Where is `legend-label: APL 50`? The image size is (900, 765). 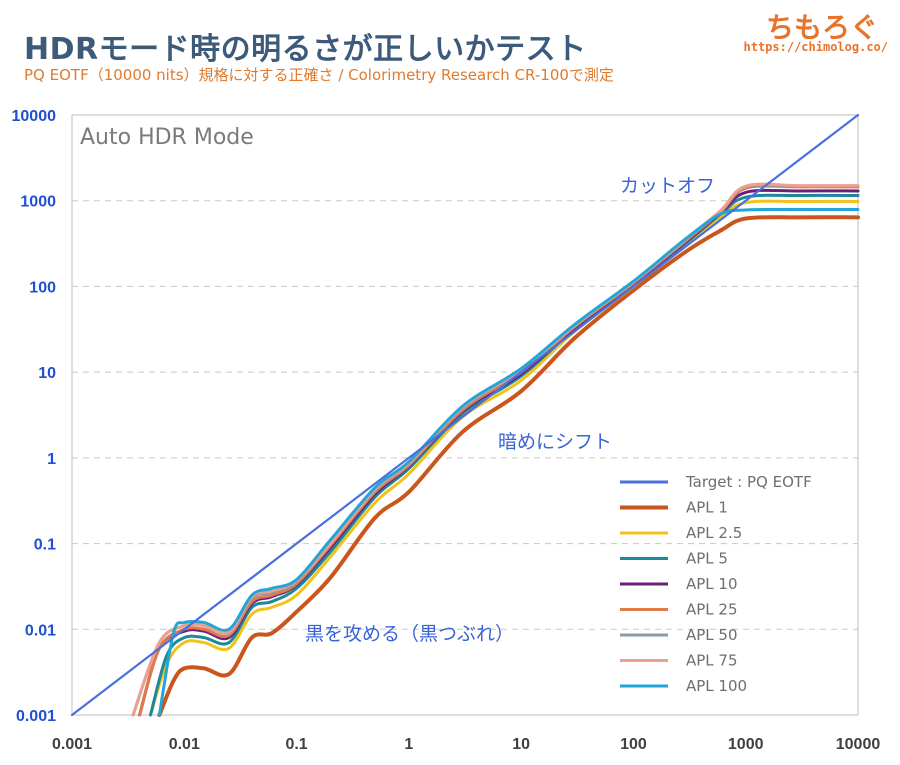 legend-label: APL 50 is located at coordinates (712, 635).